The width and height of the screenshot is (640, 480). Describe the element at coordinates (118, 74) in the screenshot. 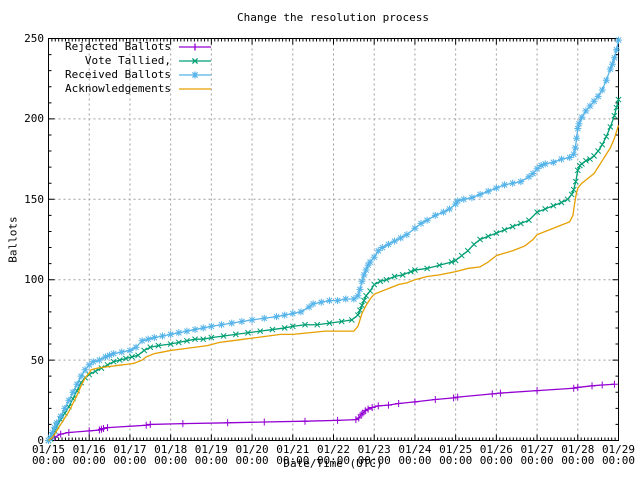

I see `legend-label: Received Ballots` at that location.